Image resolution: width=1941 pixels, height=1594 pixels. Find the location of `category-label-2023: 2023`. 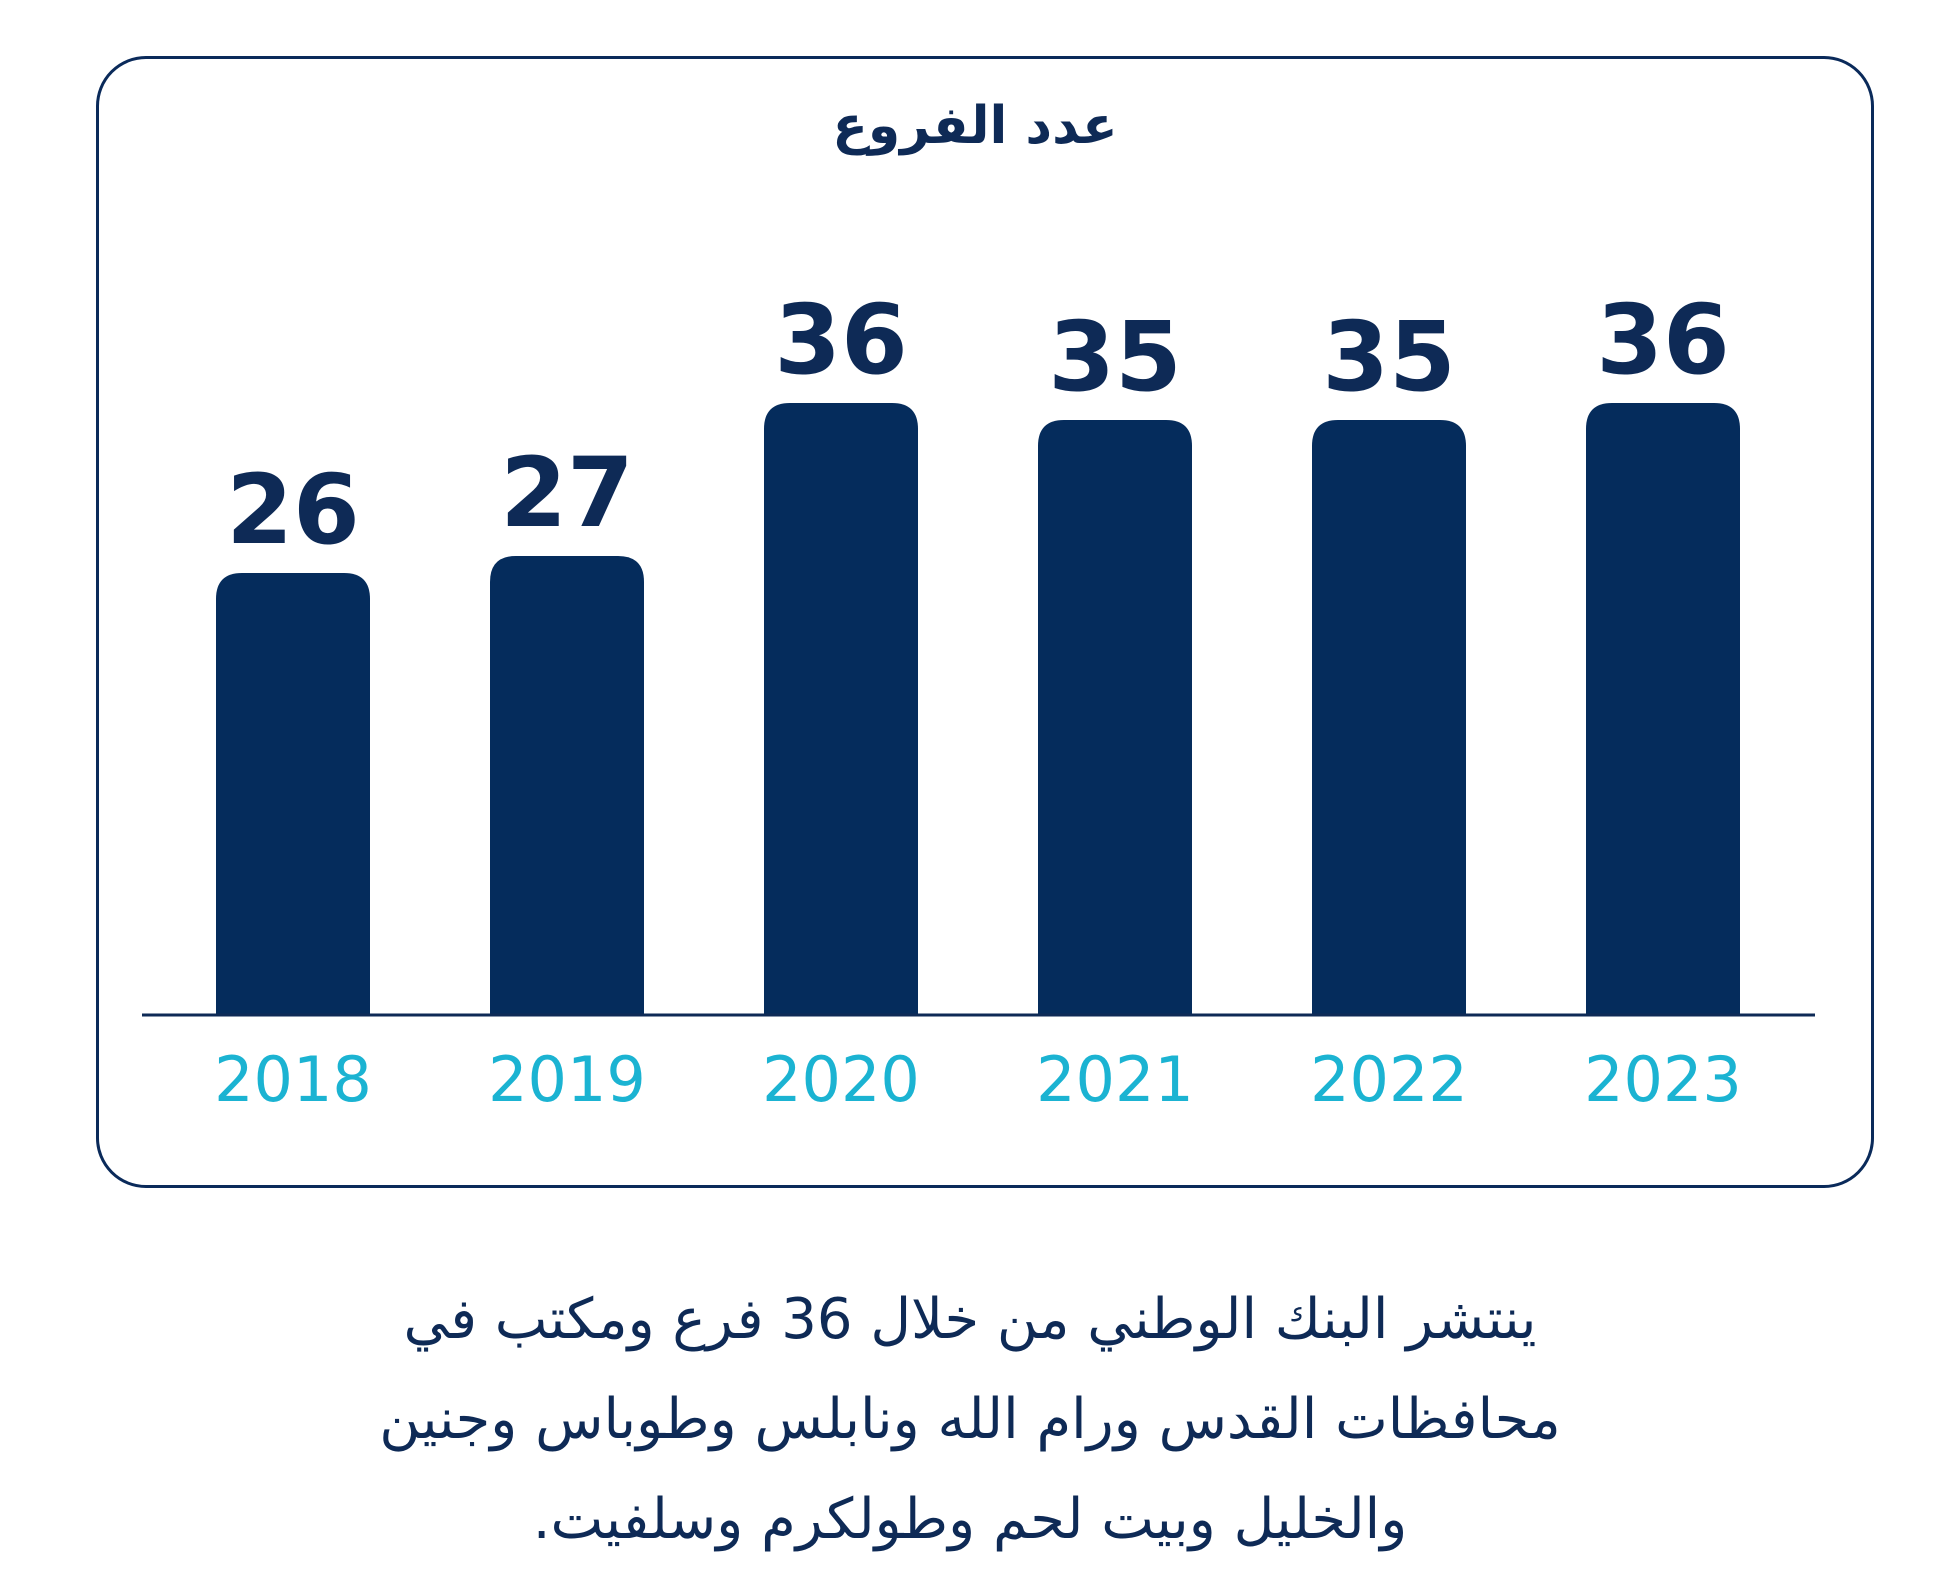

category-label-2023: 2023 is located at coordinates (1663, 1079).